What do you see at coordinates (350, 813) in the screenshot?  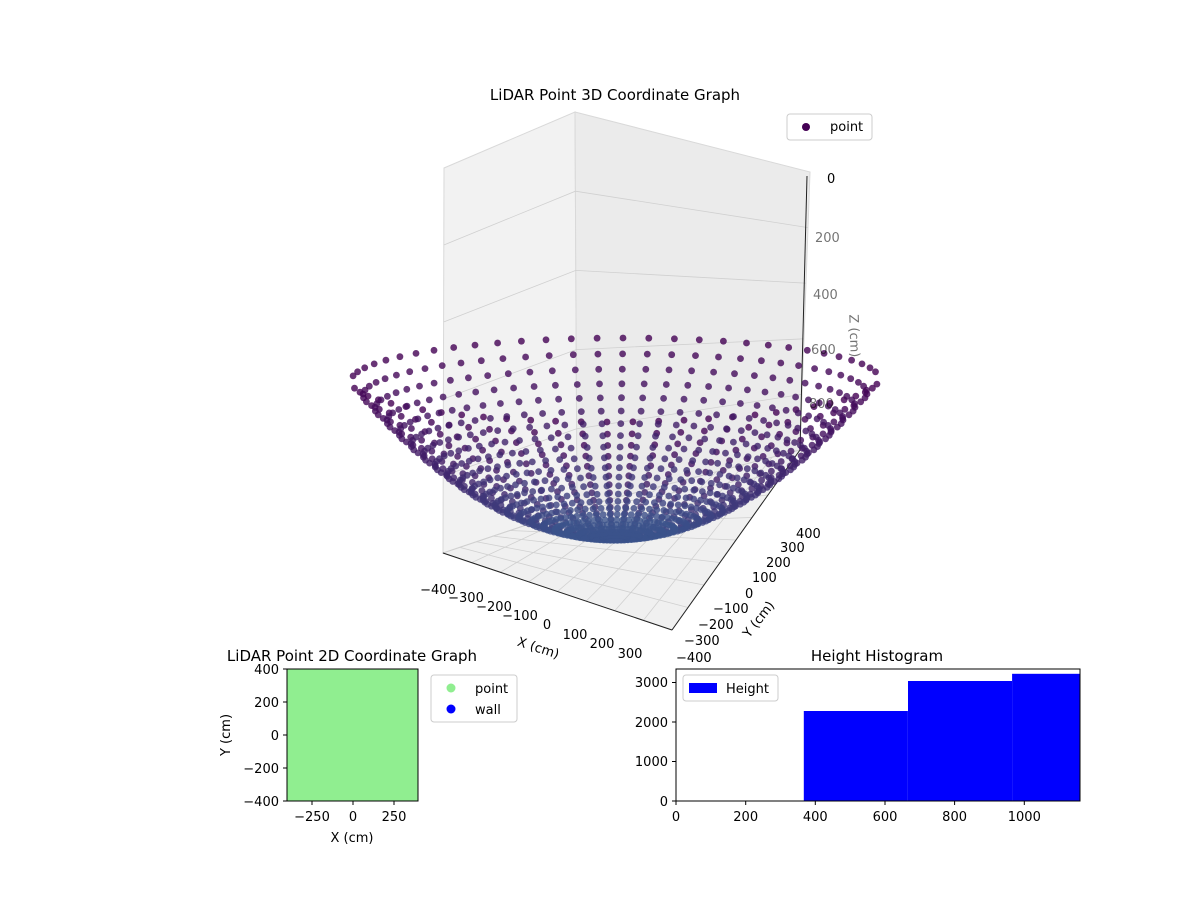 I see `plot2d-x-ticks: −250 0 250` at bounding box center [350, 813].